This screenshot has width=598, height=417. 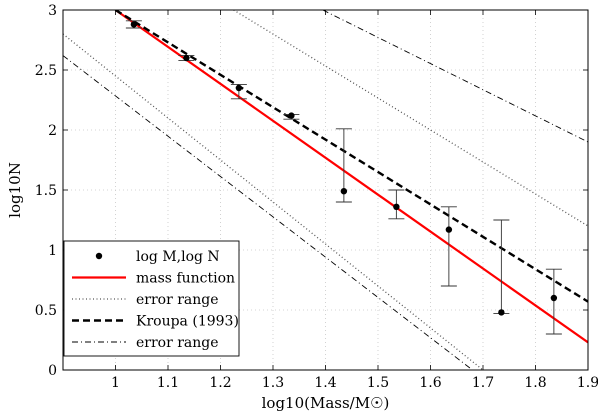 What do you see at coordinates (587, 383) in the screenshot?
I see `x-tick-label: 1.9` at bounding box center [587, 383].